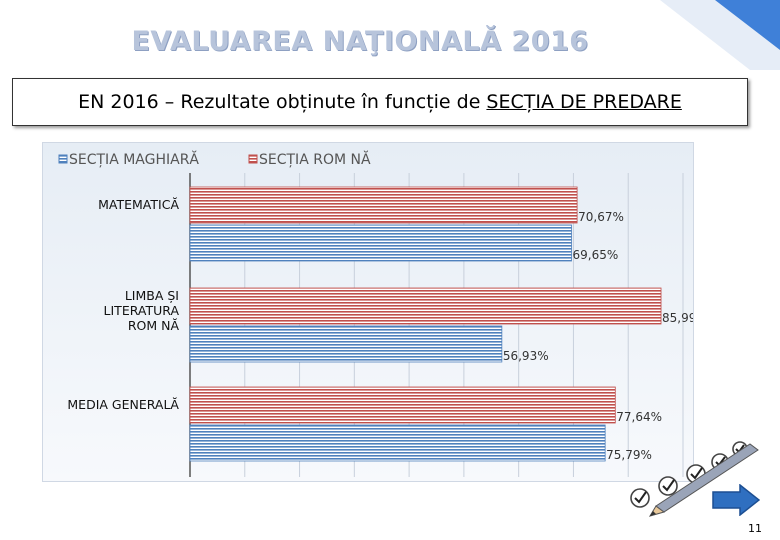 Image resolution: width=780 pixels, height=540 pixels. I want to click on corner-decoration, so click(720, 35).